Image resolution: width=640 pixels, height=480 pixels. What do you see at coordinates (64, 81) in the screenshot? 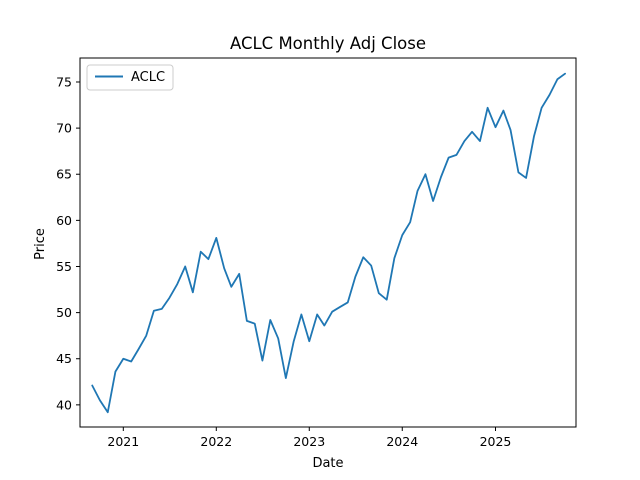
I see `y-tick-label: 75` at bounding box center [64, 81].